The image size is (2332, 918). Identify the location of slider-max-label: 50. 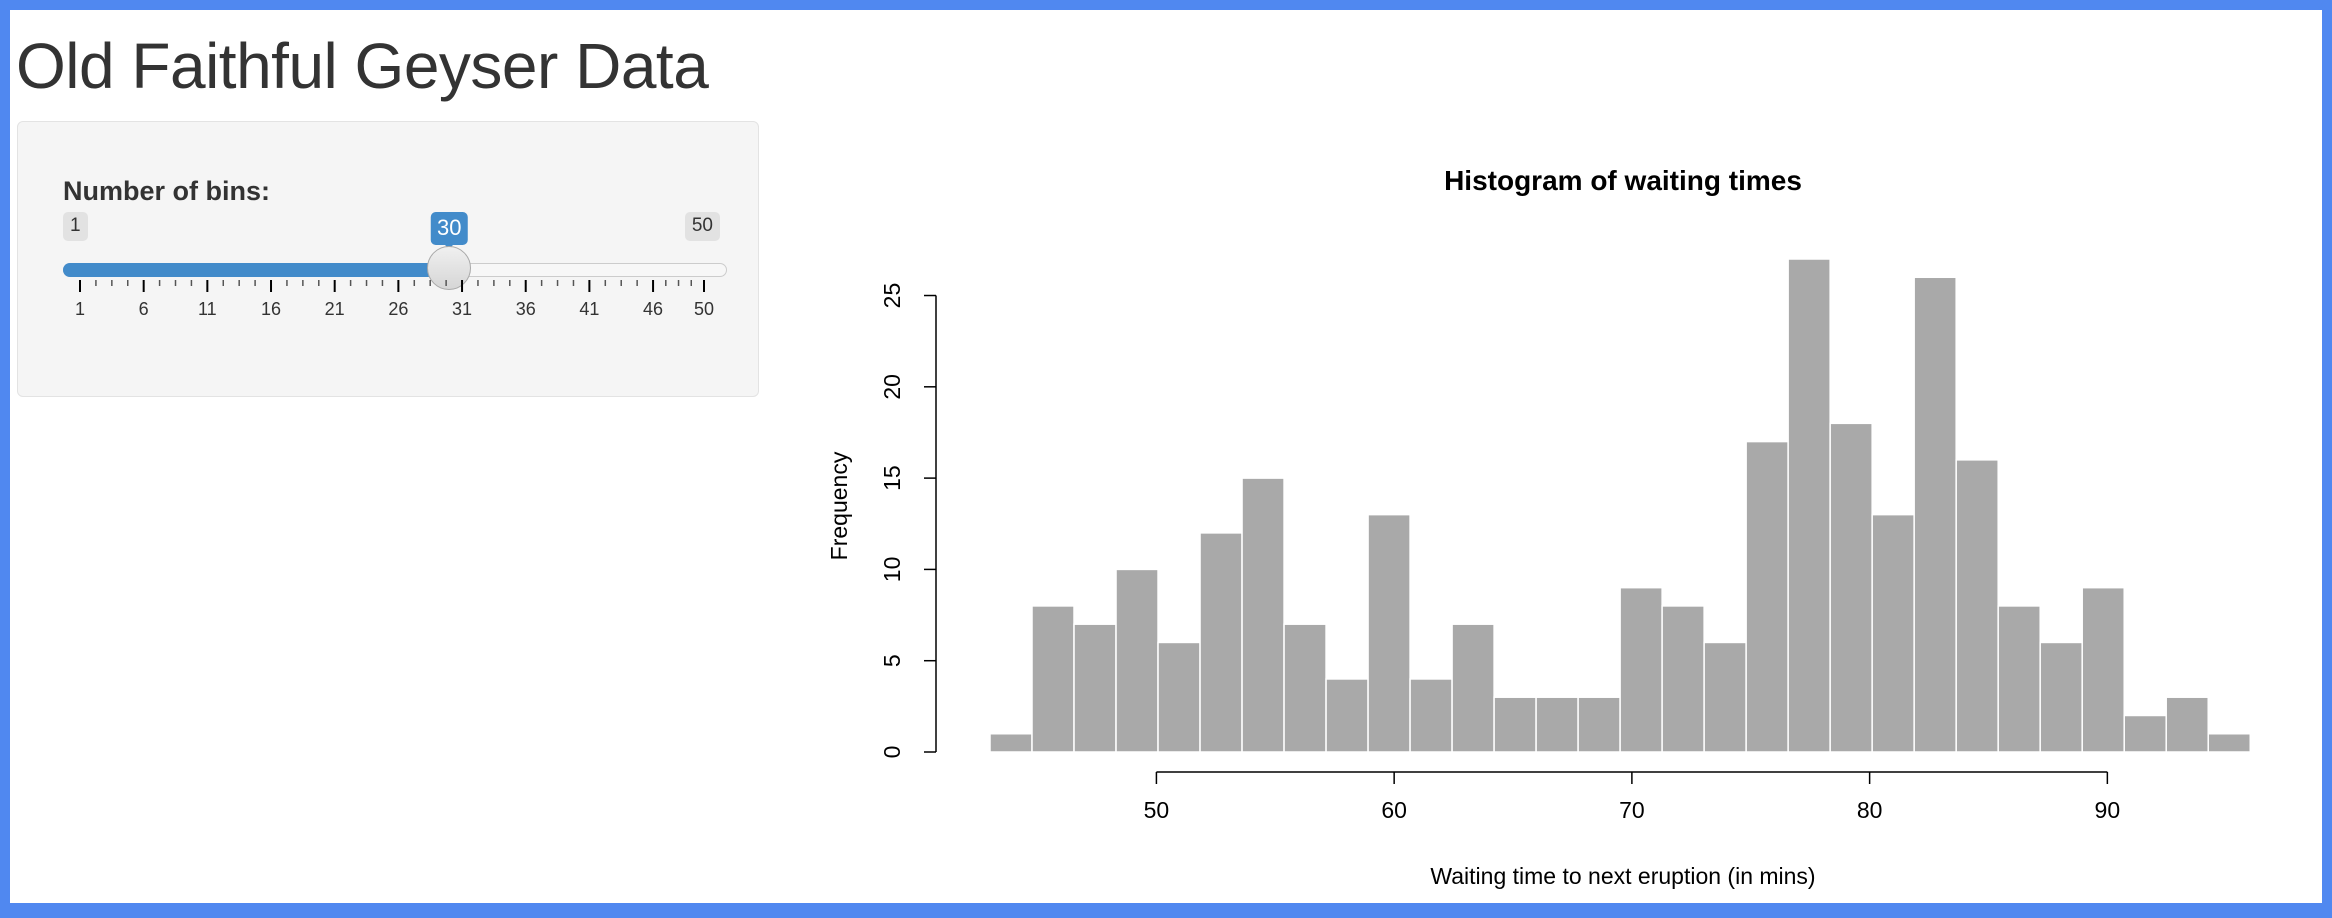
(702, 226).